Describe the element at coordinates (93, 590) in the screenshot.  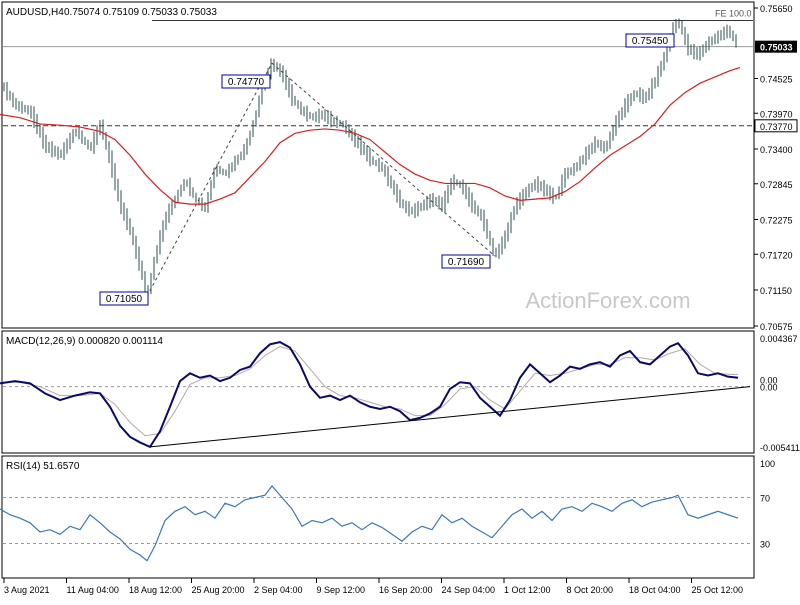
I see `x-tick-label: 11 Aug 04:00` at that location.